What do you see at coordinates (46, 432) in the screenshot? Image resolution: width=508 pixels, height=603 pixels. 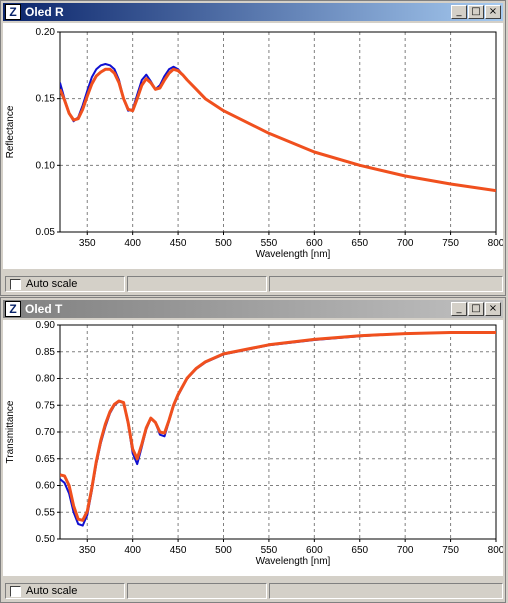 I see `y-tick-label: 0.70` at bounding box center [46, 432].